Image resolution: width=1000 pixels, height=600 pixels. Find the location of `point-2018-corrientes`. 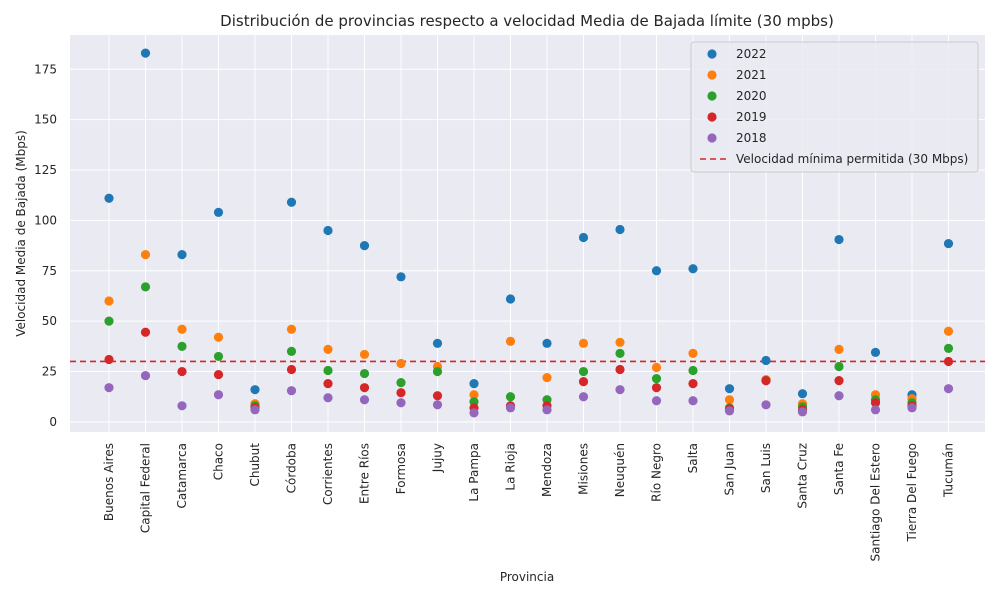

point-2018-corrientes is located at coordinates (328, 398).